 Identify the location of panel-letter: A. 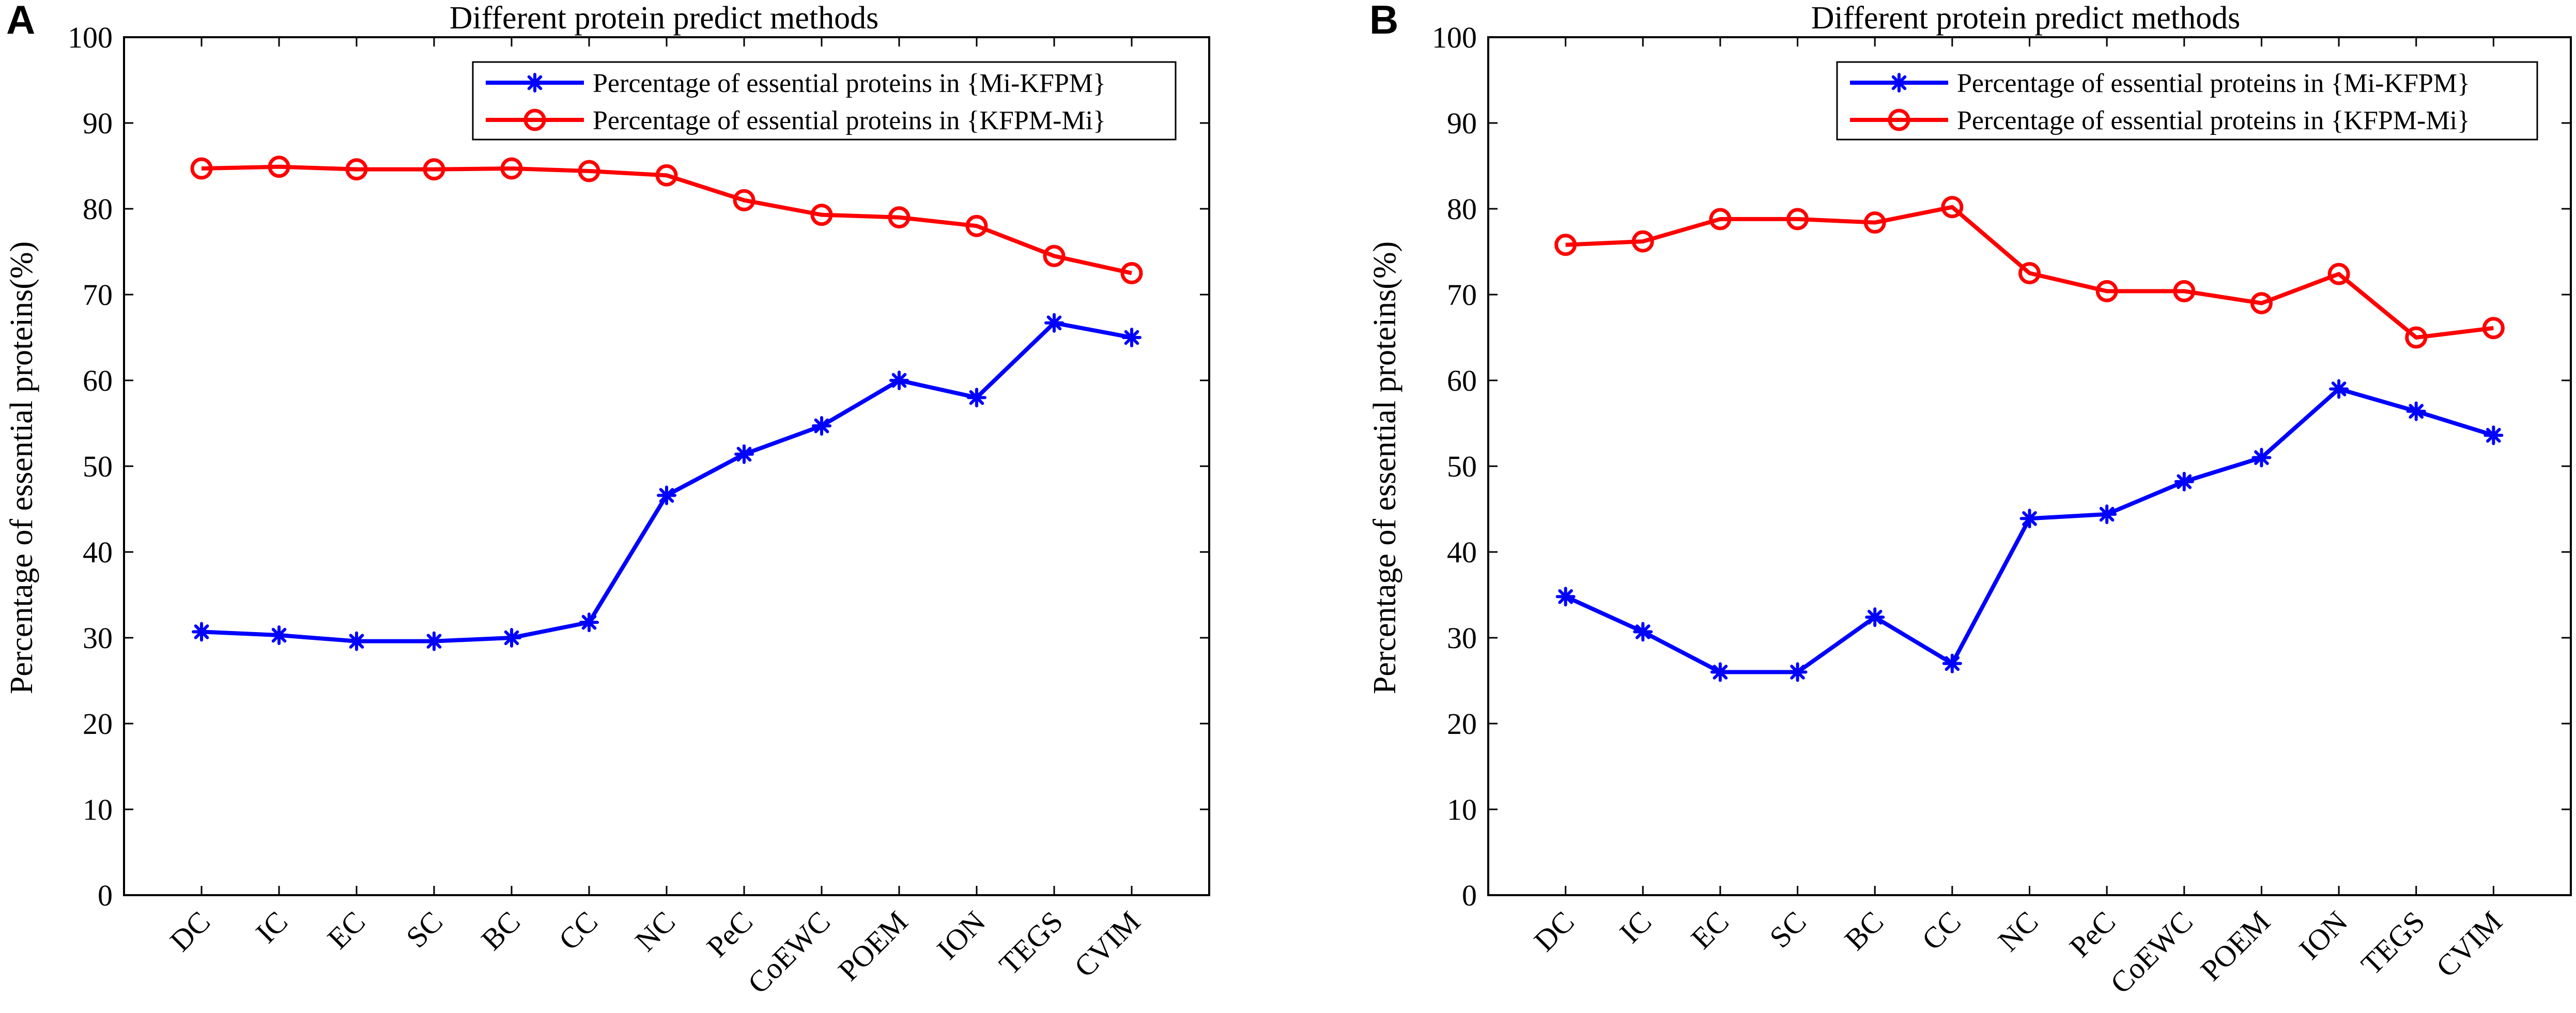
(20, 21).